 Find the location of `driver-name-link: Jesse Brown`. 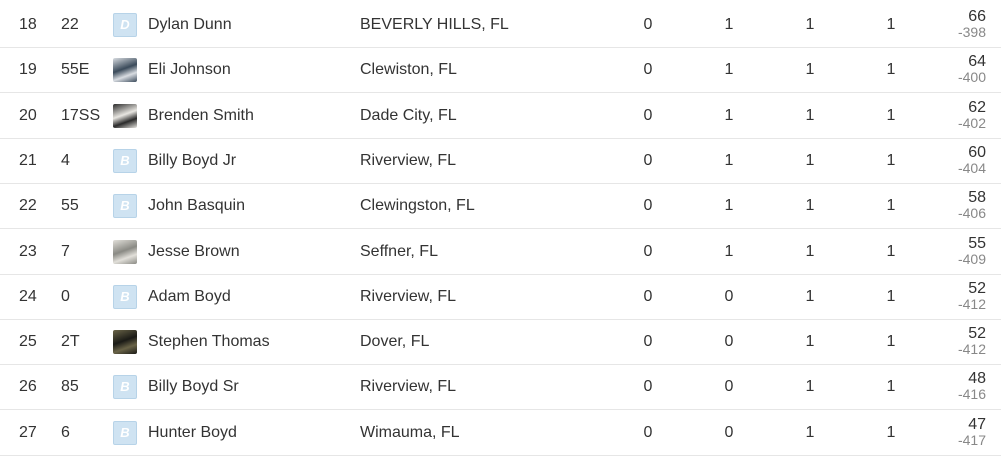

driver-name-link: Jesse Brown is located at coordinates (194, 251).